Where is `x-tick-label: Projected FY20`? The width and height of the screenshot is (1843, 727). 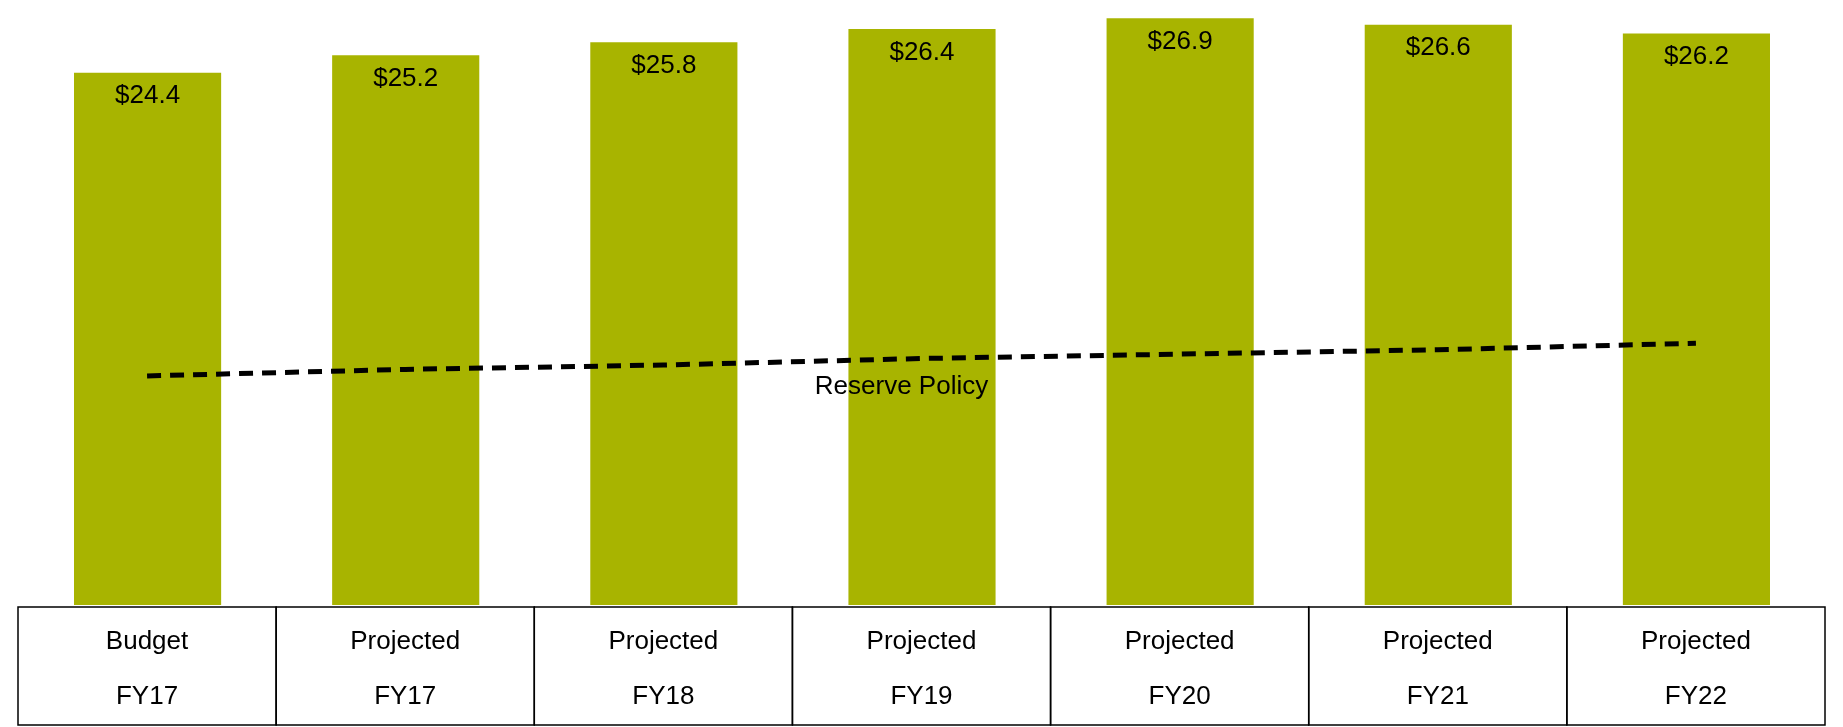
x-tick-label: Projected FY20 is located at coordinates (1179, 667).